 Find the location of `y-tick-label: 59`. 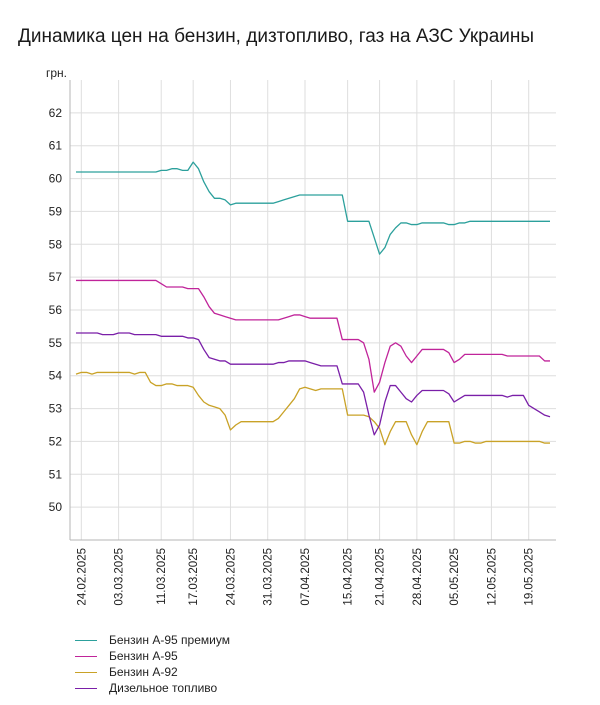

y-tick-label: 59 is located at coordinates (56, 211).